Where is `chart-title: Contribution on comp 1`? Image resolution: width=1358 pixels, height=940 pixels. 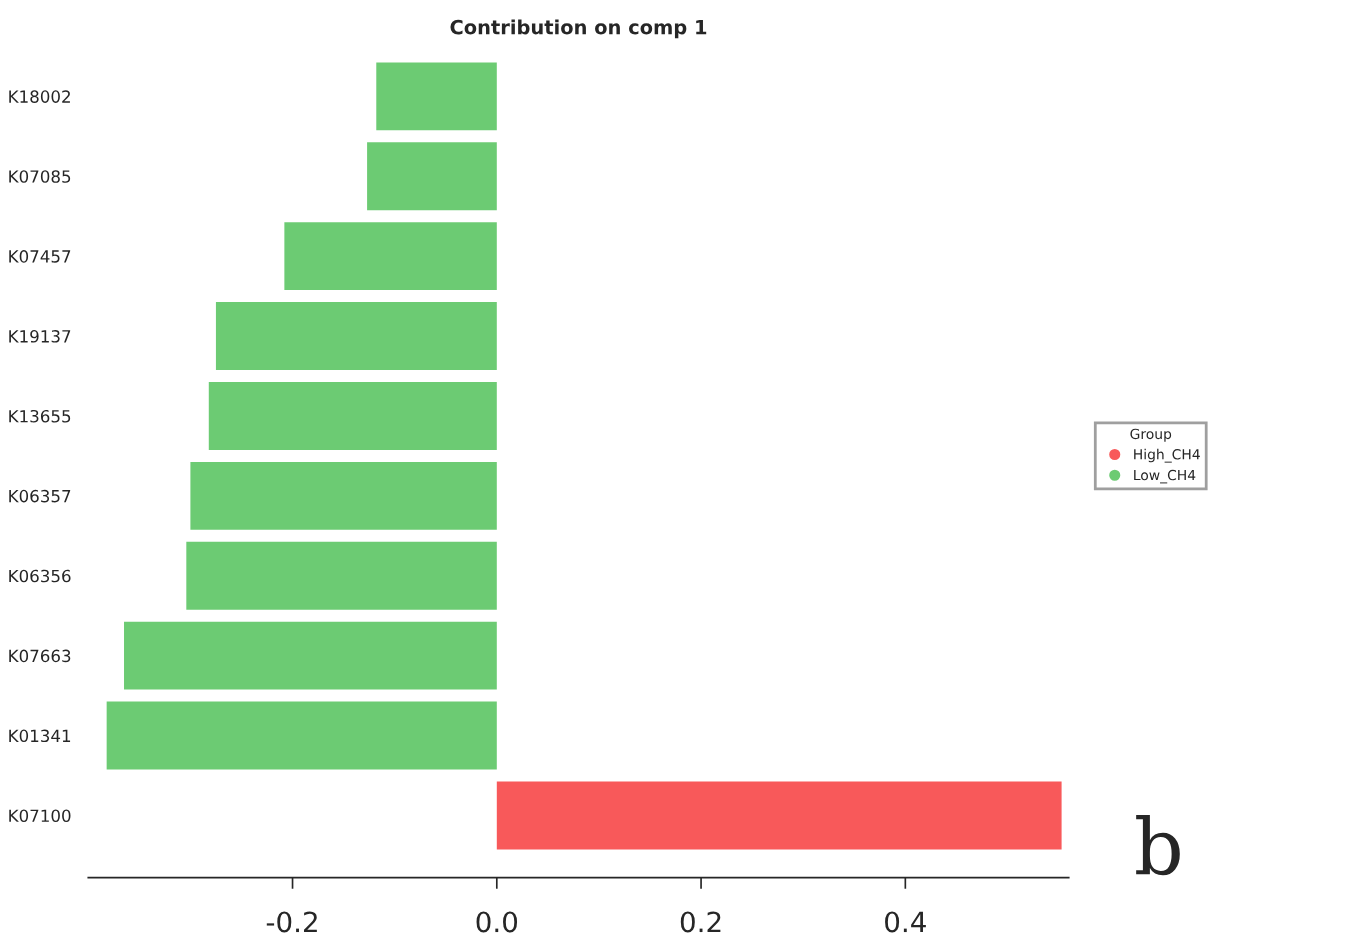 chart-title: Contribution on comp 1 is located at coordinates (578, 29).